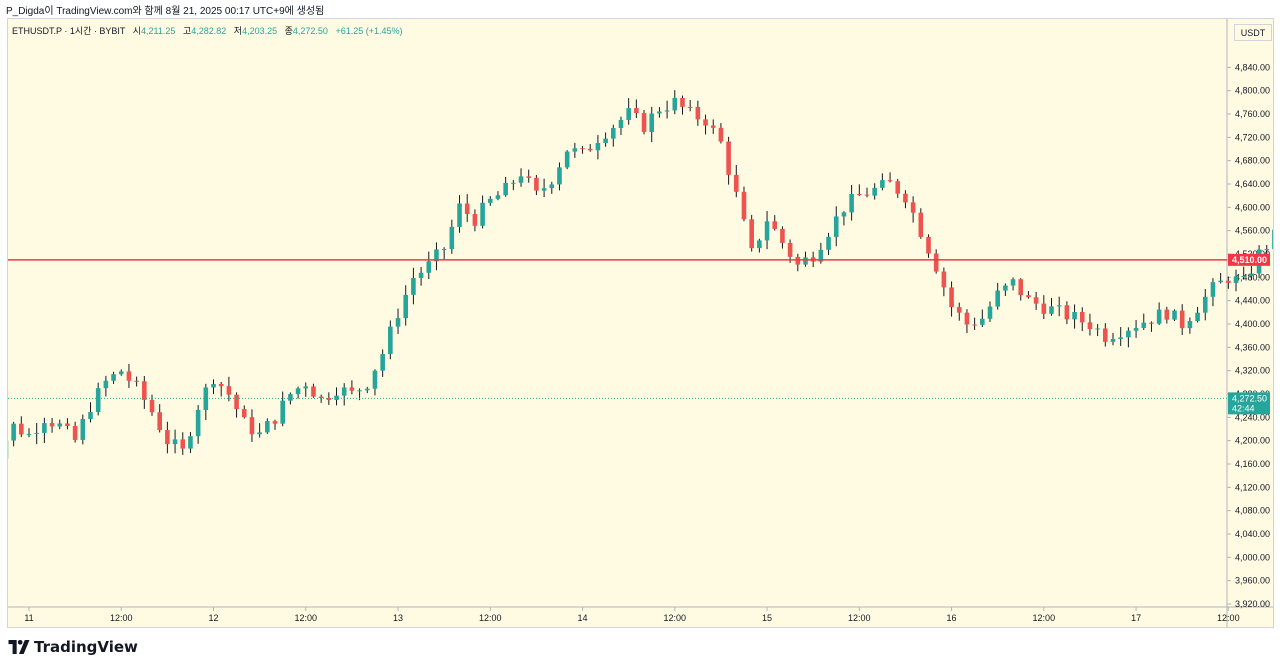 This screenshot has width=1280, height=668. Describe the element at coordinates (1252, 91) in the screenshot. I see `y-axis-tick-label: 4,800.00` at that location.